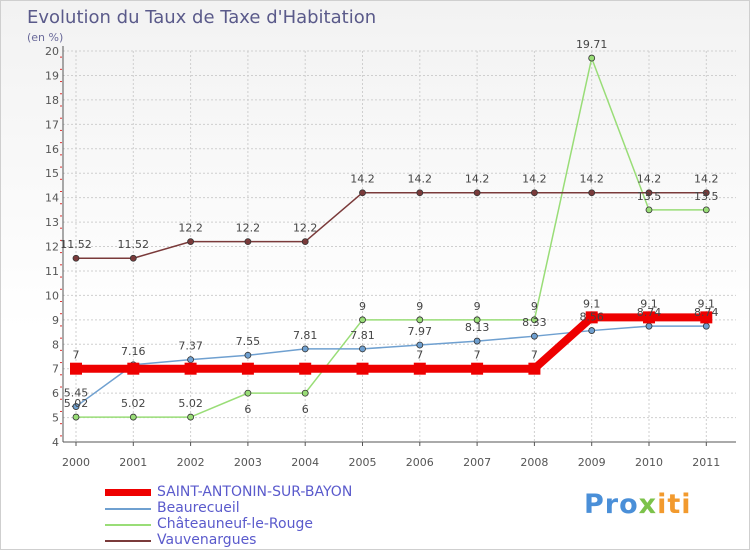  I want to click on x-tick-label: 2005, so click(363, 462).